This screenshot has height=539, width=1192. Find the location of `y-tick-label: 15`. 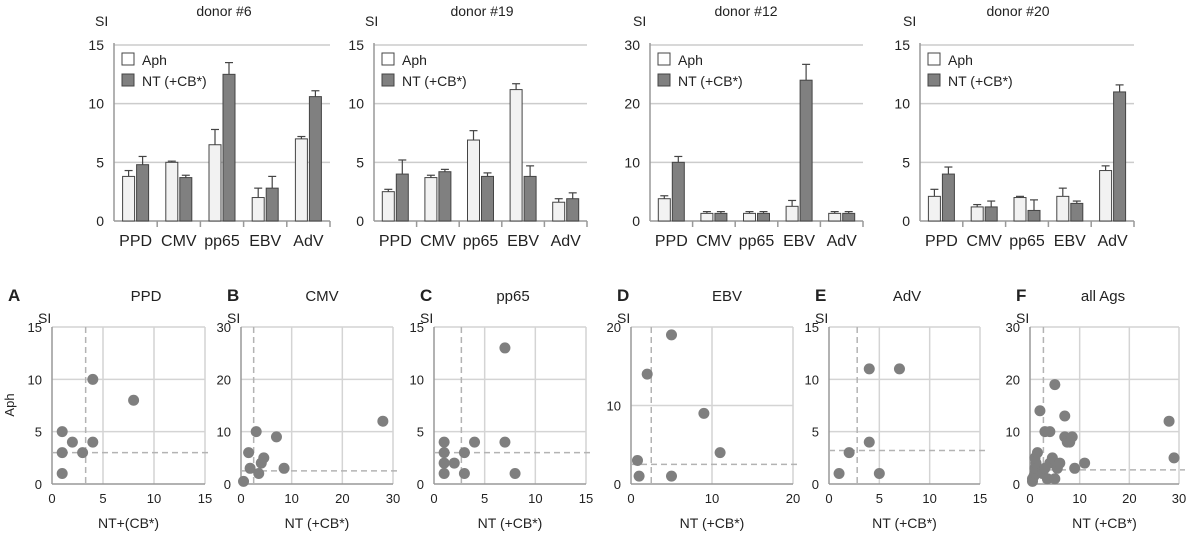

y-tick-label: 15 is located at coordinates (96, 45).